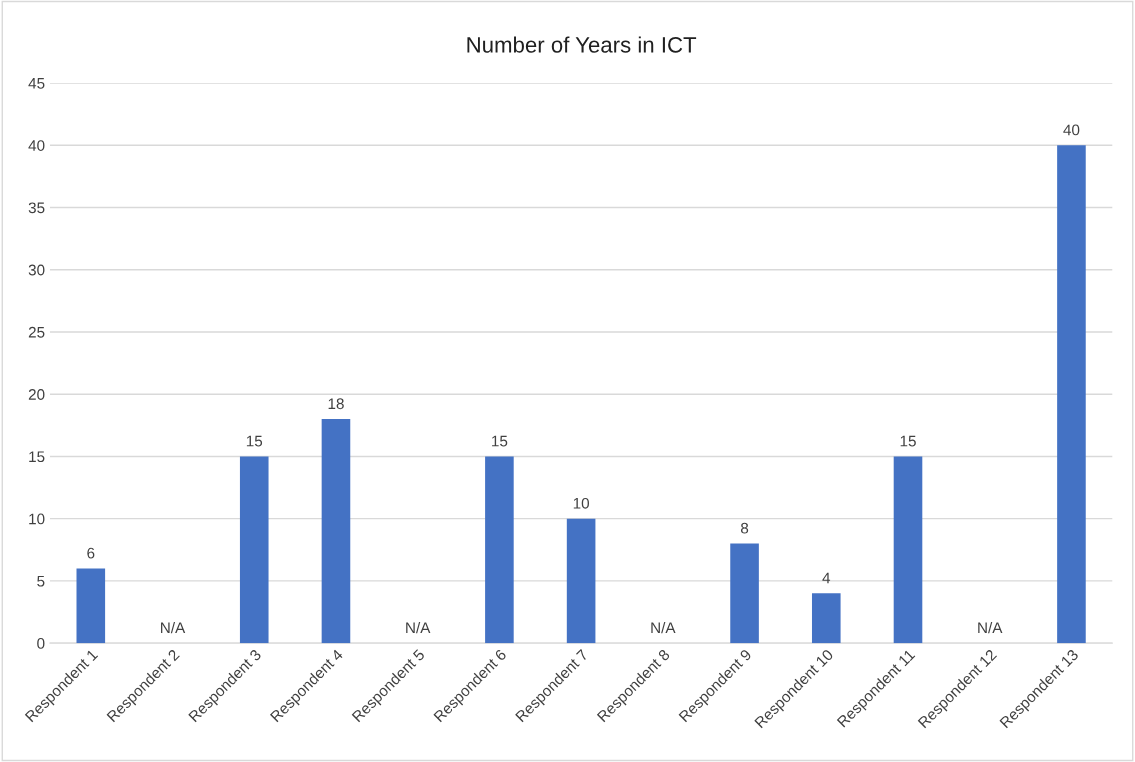 Image resolution: width=1135 pixels, height=762 pixels. I want to click on y-tick-label: 25, so click(36, 332).